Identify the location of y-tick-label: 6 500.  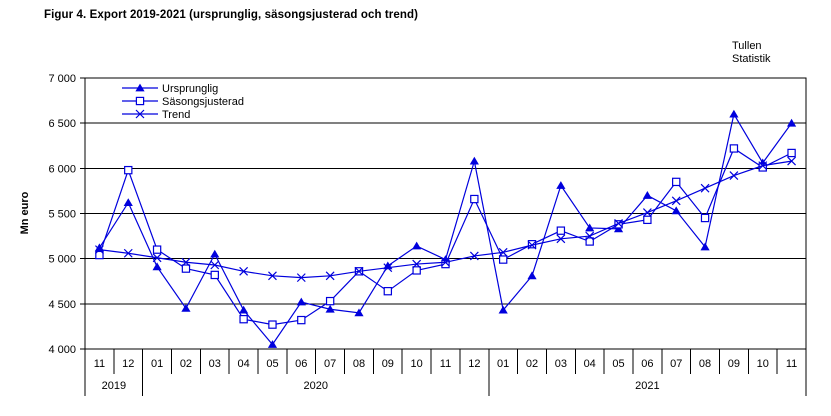
(62, 124).